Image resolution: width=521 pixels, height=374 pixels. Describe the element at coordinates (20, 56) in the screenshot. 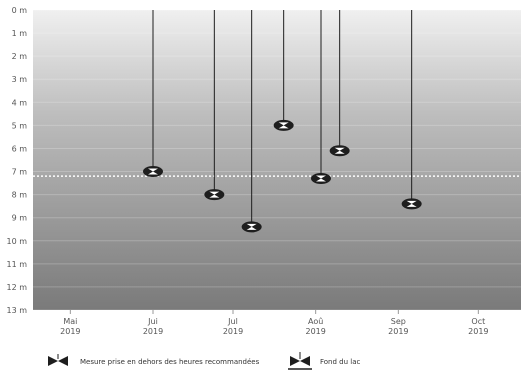

I see `y-tick-label: 2 m` at that location.